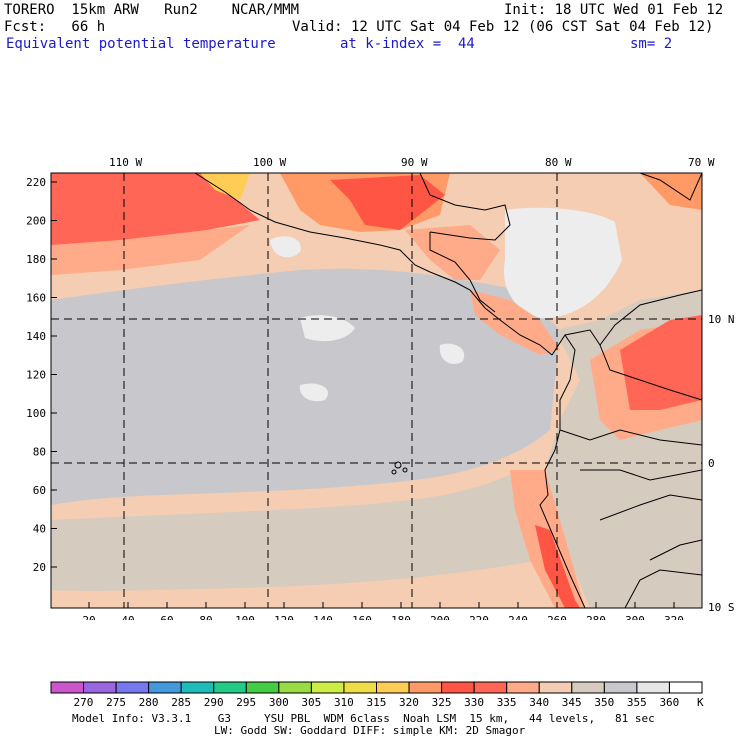 The width and height of the screenshot is (740, 740). What do you see at coordinates (614, 10) in the screenshot?
I see `init-time: Init: 18 UTC Wed 01 Feb 12` at bounding box center [614, 10].